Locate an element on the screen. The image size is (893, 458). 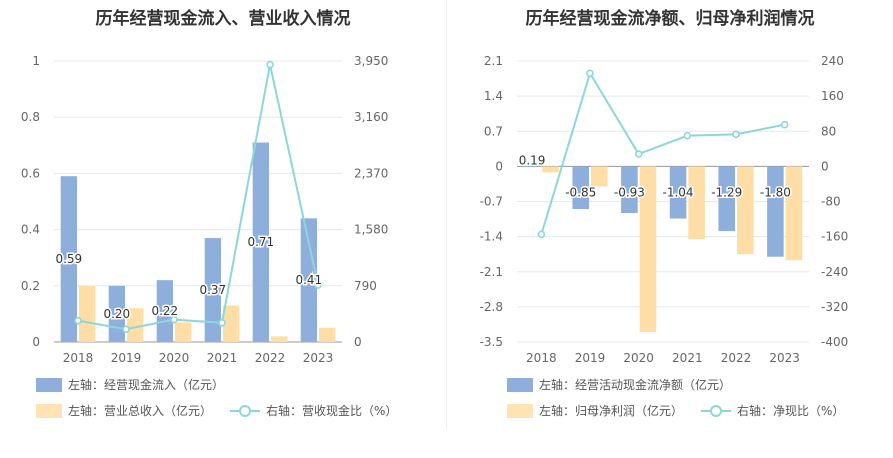
data-label: 0.41 is located at coordinates (308, 280).